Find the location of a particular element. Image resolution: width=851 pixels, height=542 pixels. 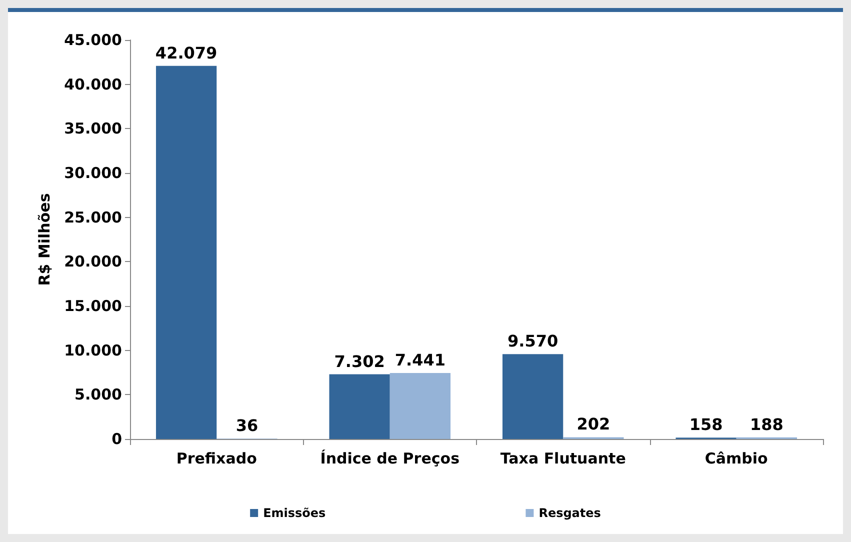

data-label: 188 is located at coordinates (767, 424).